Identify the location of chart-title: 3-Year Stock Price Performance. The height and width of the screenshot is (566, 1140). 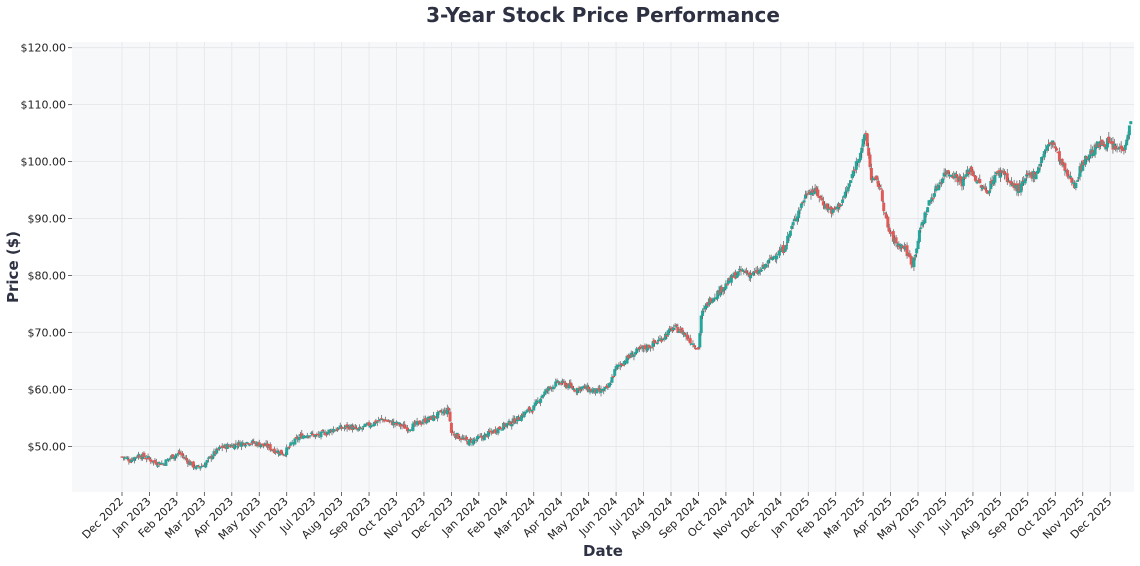
(603, 15).